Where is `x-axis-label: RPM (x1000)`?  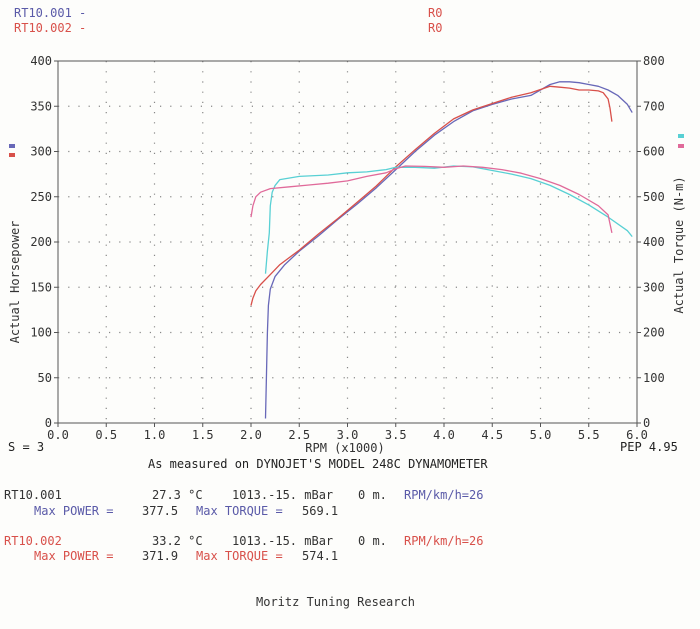
x-axis-label: RPM (x1000) is located at coordinates (344, 448).